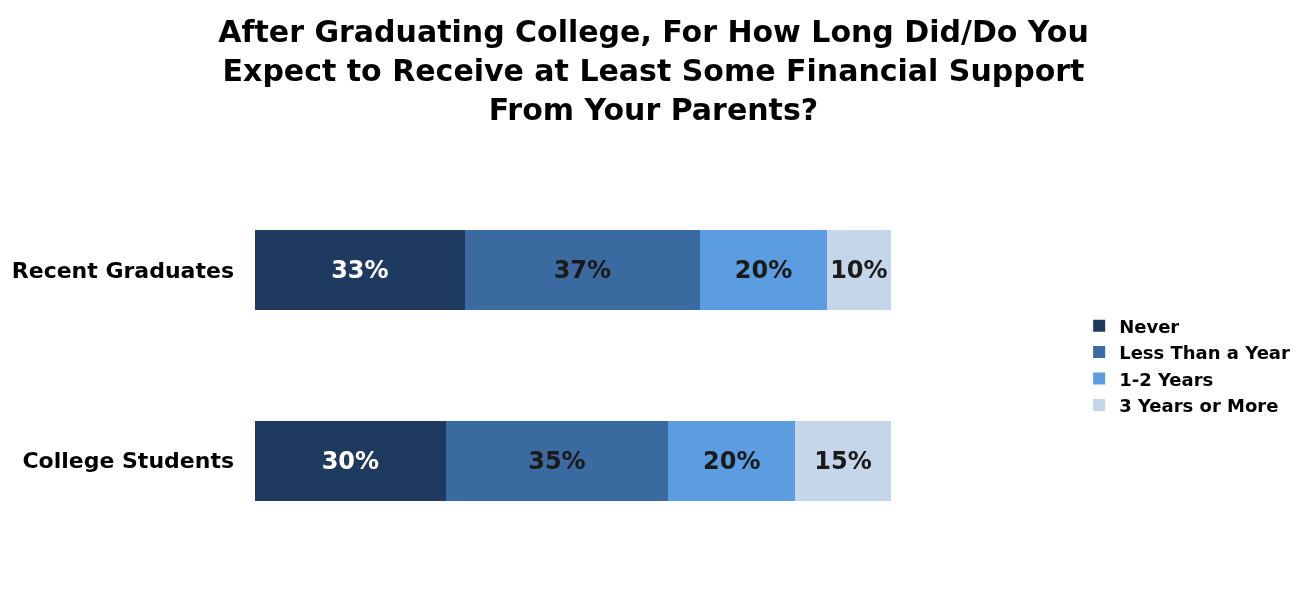 This screenshot has height=596, width=1307. I want to click on chart-title: After Graduating College, For How Long Did/Do You Expect to Receive at Least Some Financial Support From Your Parents?, so click(653, 70).